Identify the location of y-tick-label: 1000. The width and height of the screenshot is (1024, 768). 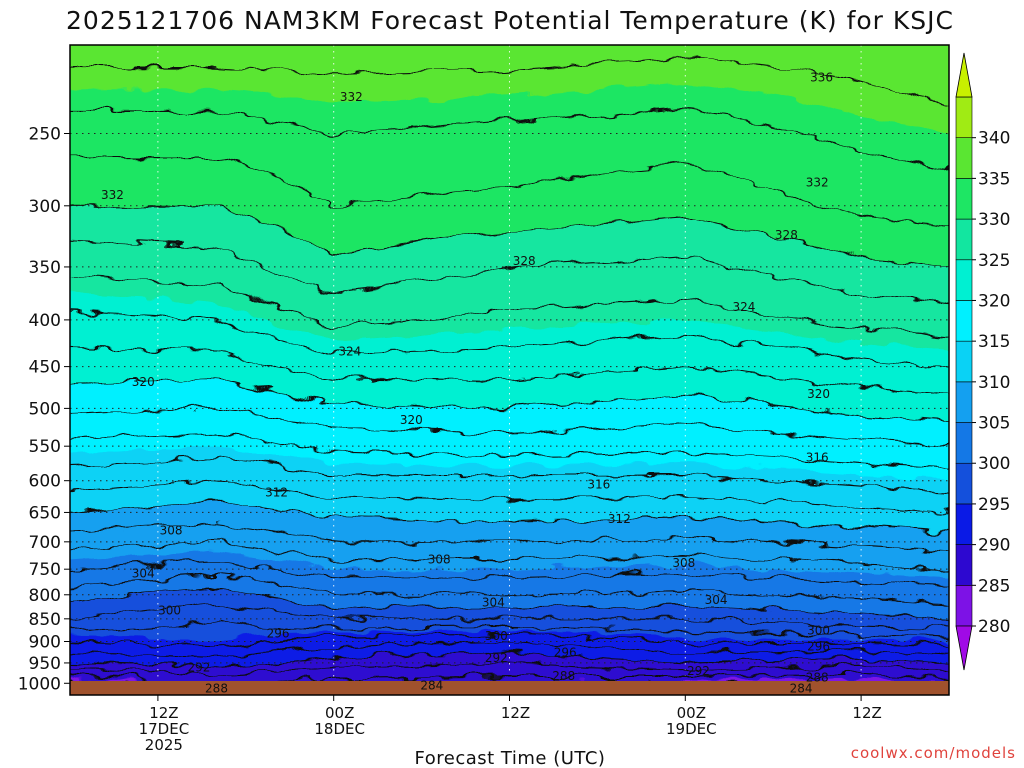
(39, 684).